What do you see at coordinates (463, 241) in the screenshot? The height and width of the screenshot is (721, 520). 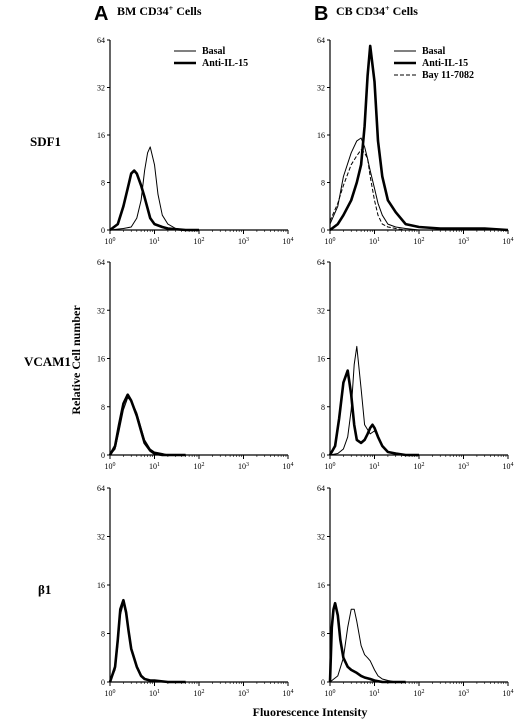 I see `panel-b-sdf1-xtick-label: 10³` at bounding box center [463, 241].